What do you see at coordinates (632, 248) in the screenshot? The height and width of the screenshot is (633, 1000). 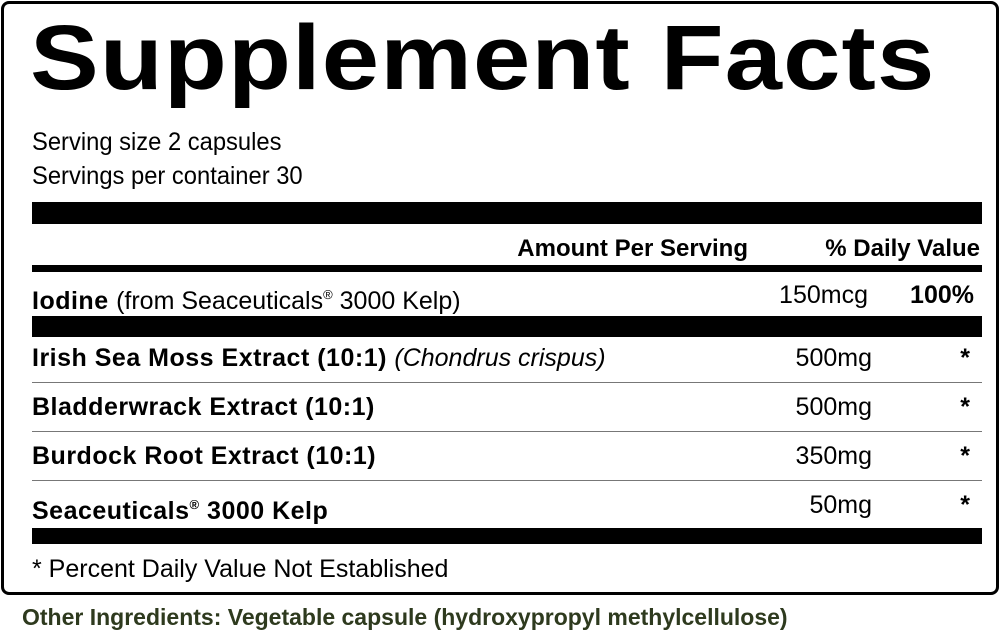 I see `amount-per-serving-header: Amount Per Serving` at bounding box center [632, 248].